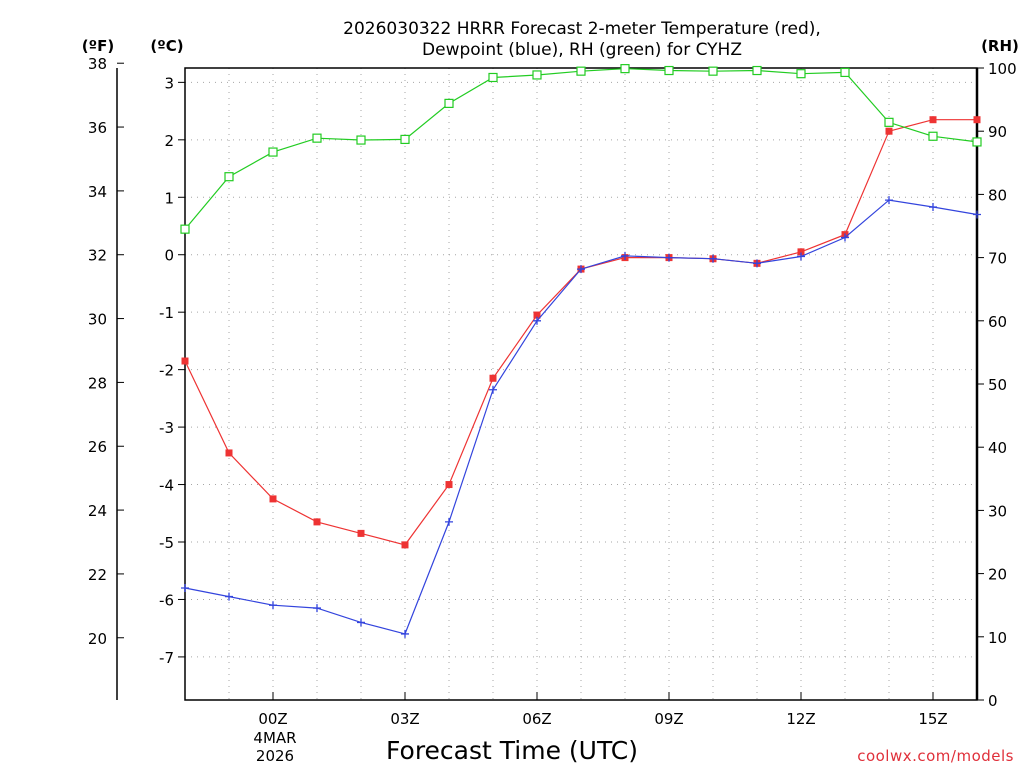 The image size is (1024, 768). I want to click on rh-tick-label: 40, so click(997, 448).